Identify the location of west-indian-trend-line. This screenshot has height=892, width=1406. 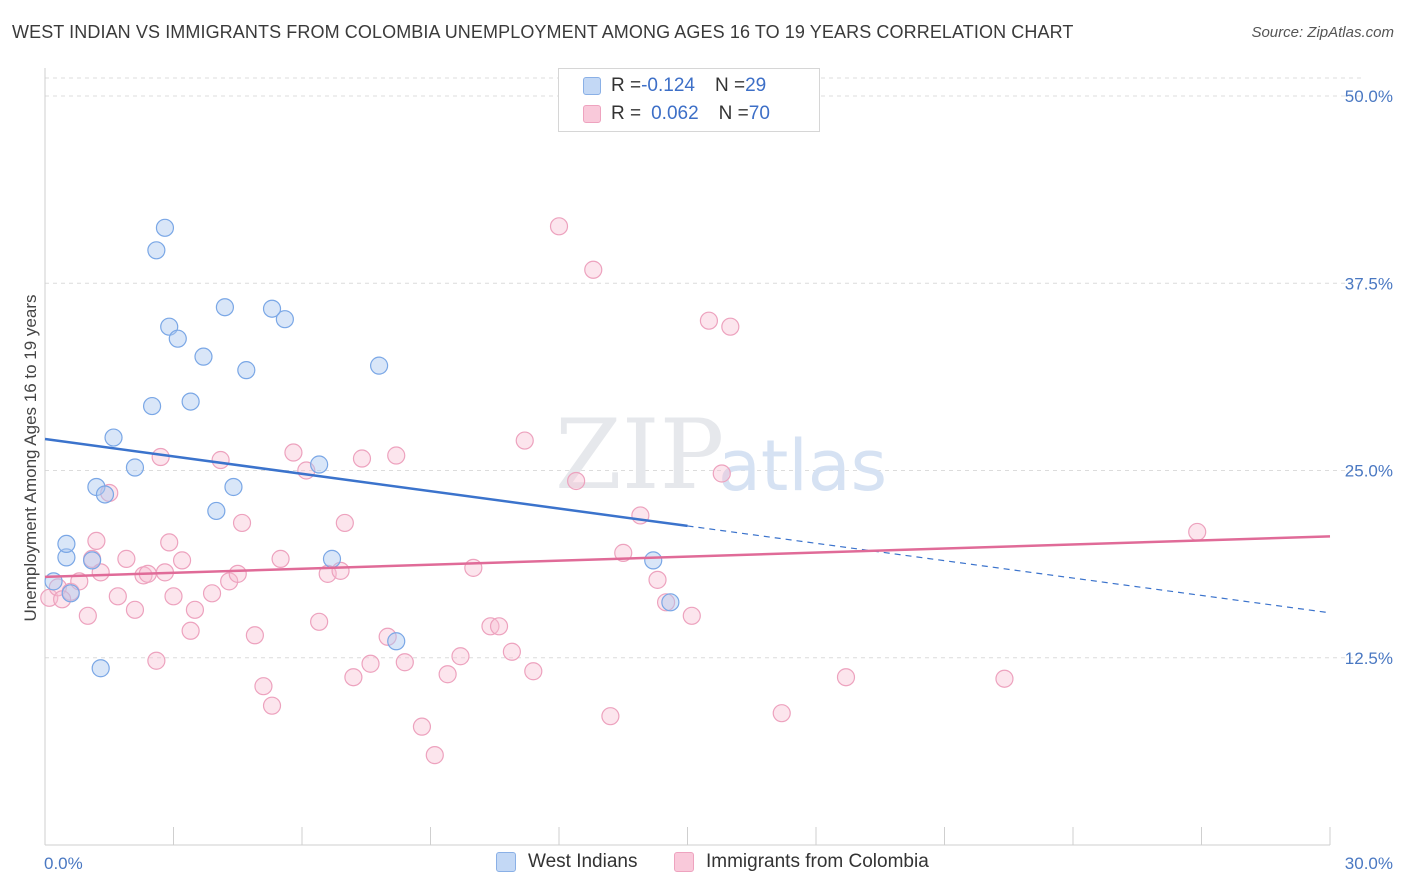
(366, 482).